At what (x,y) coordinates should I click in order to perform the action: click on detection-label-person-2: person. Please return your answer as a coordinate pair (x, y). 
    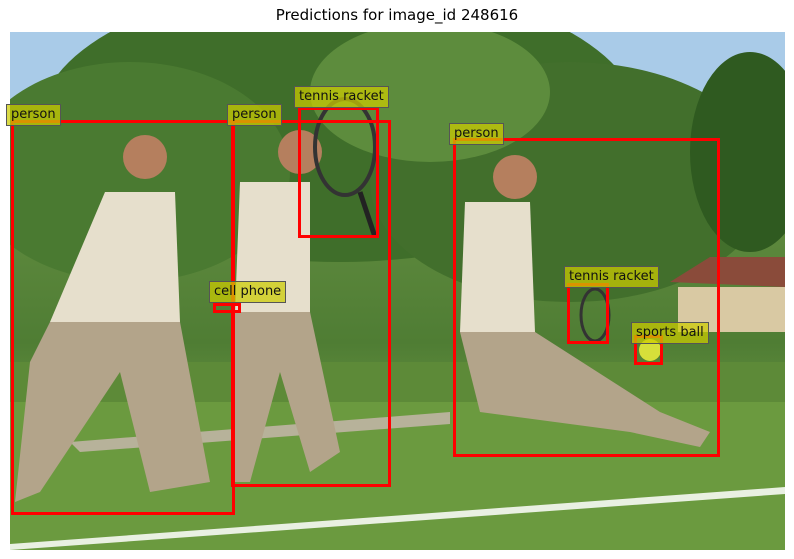
    Looking at the image, I should click on (254, 115).